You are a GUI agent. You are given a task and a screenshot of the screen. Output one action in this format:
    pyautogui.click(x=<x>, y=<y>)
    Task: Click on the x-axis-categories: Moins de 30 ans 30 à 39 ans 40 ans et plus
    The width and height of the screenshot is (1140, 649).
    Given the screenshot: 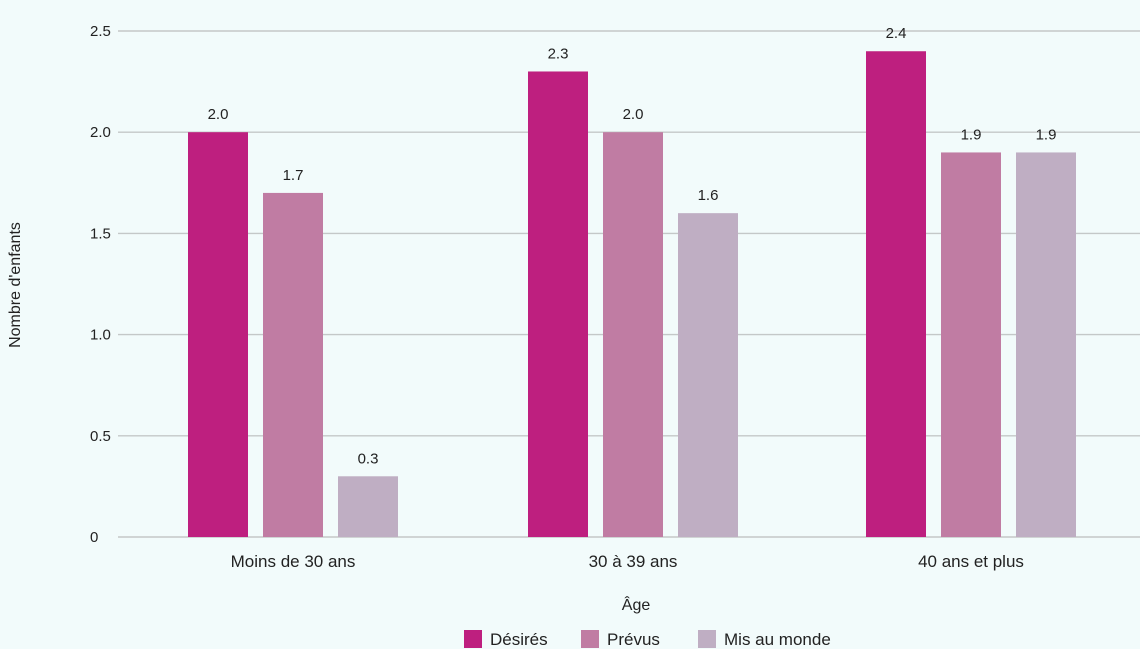 What is the action you would take?
    pyautogui.click(x=627, y=561)
    